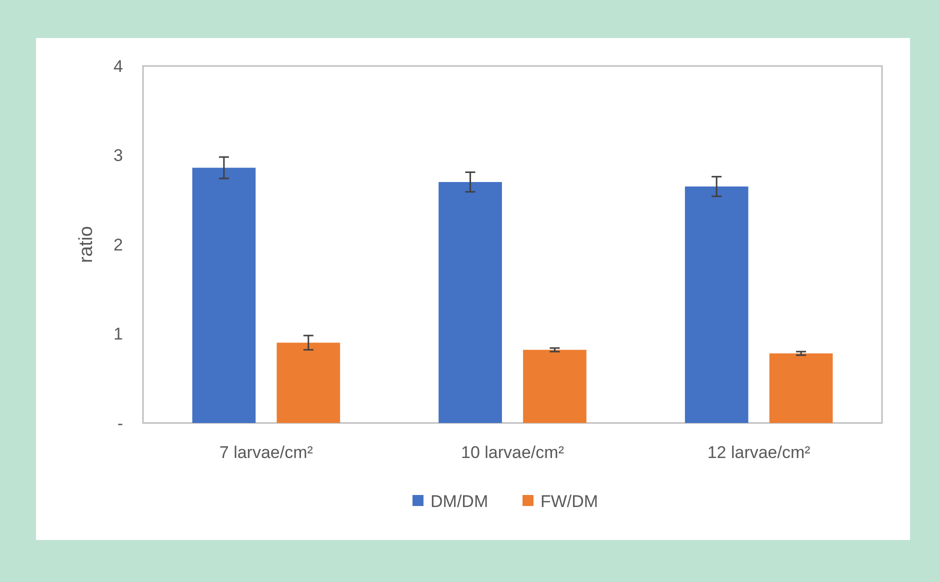  I want to click on y-tick-label: 2, so click(118, 244).